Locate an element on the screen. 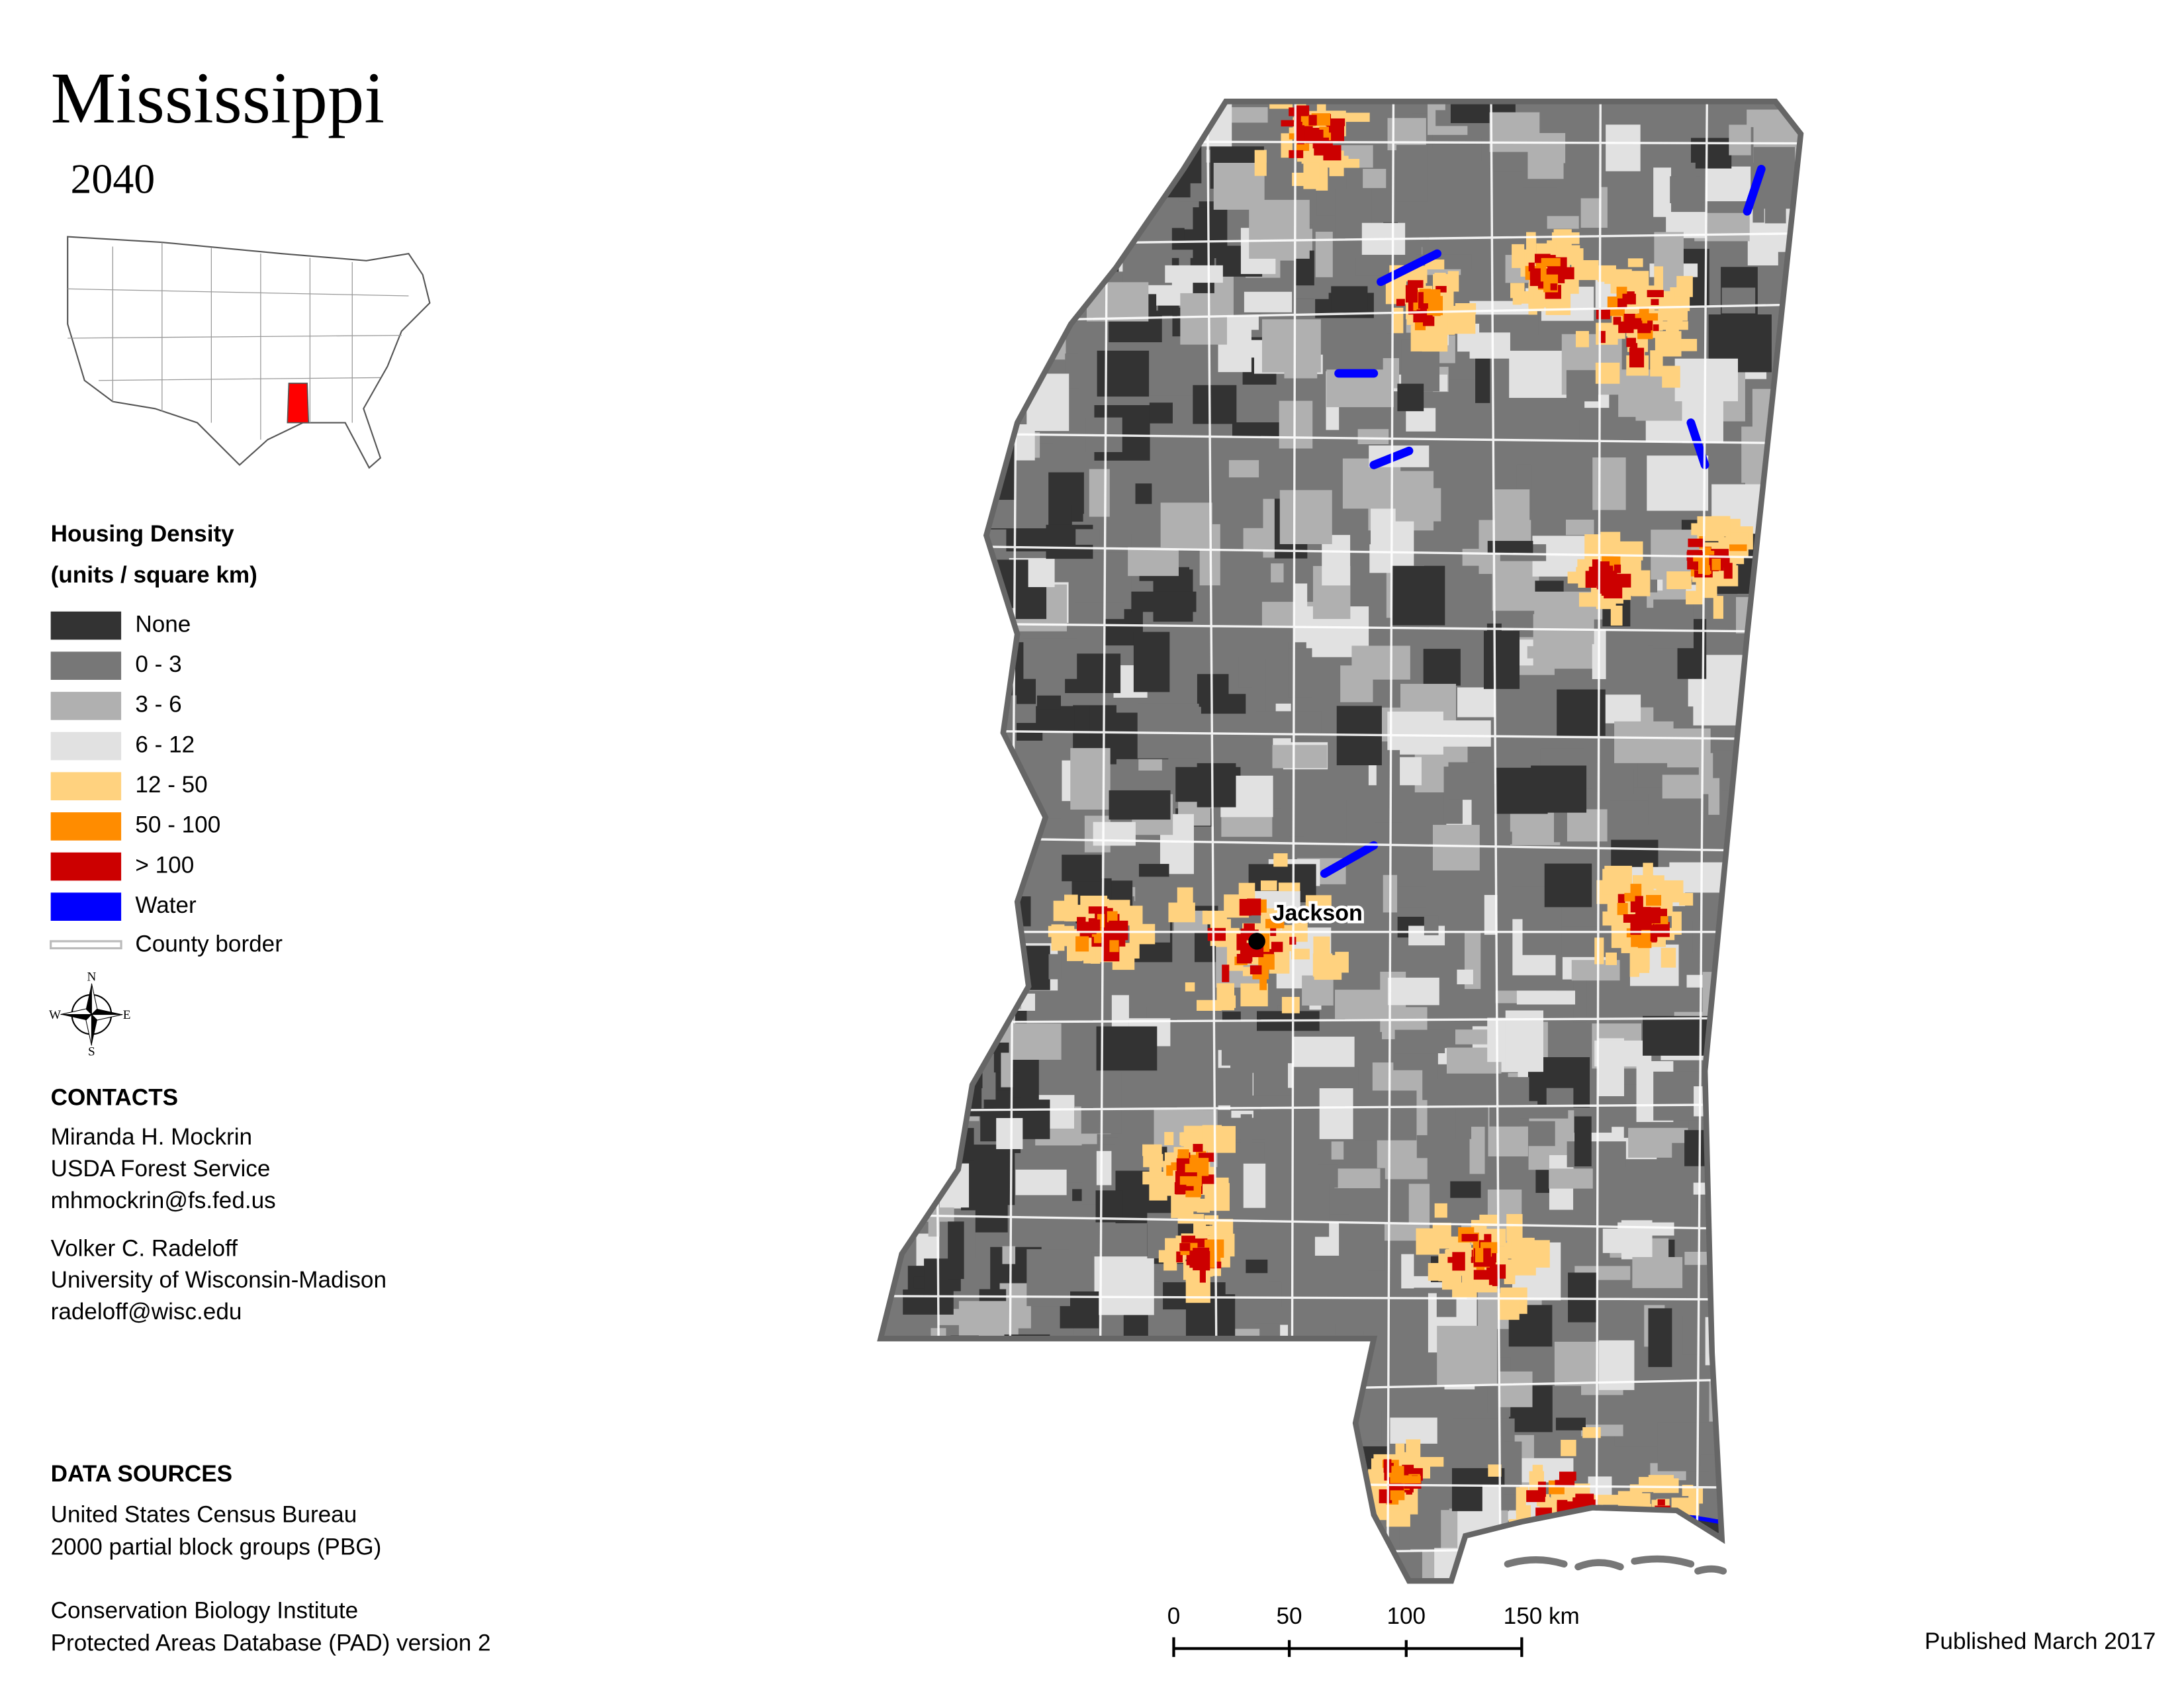 This screenshot has height=1688, width=2184. scale-label: 150 km is located at coordinates (1542, 1616).